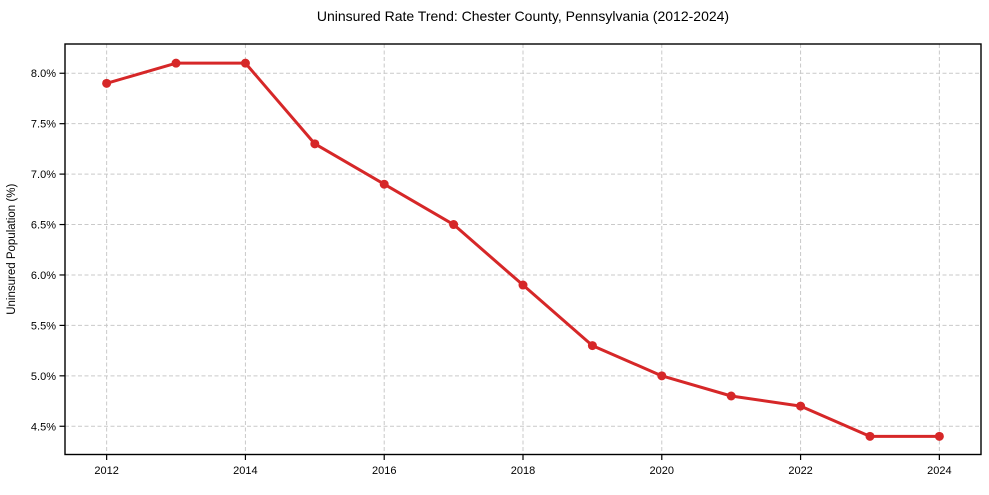  Describe the element at coordinates (106, 471) in the screenshot. I see `x-tick-label: 2012` at that location.